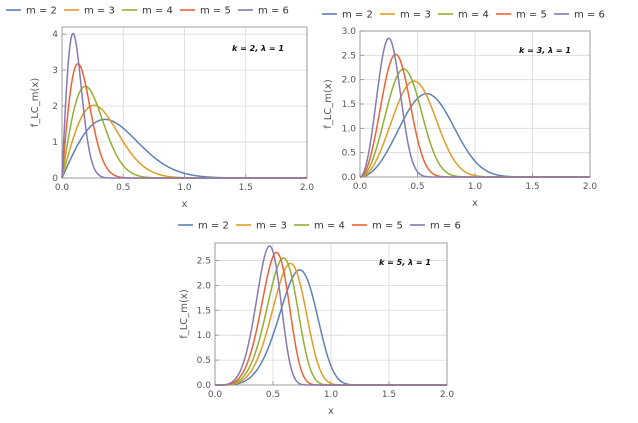  I want to click on y-tick-label: 4, so click(55, 35).